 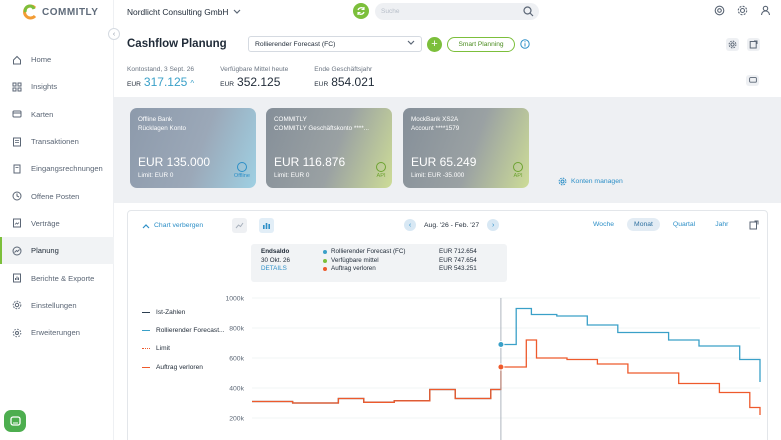 What do you see at coordinates (17, 305) in the screenshot?
I see `settings-icon` at bounding box center [17, 305].